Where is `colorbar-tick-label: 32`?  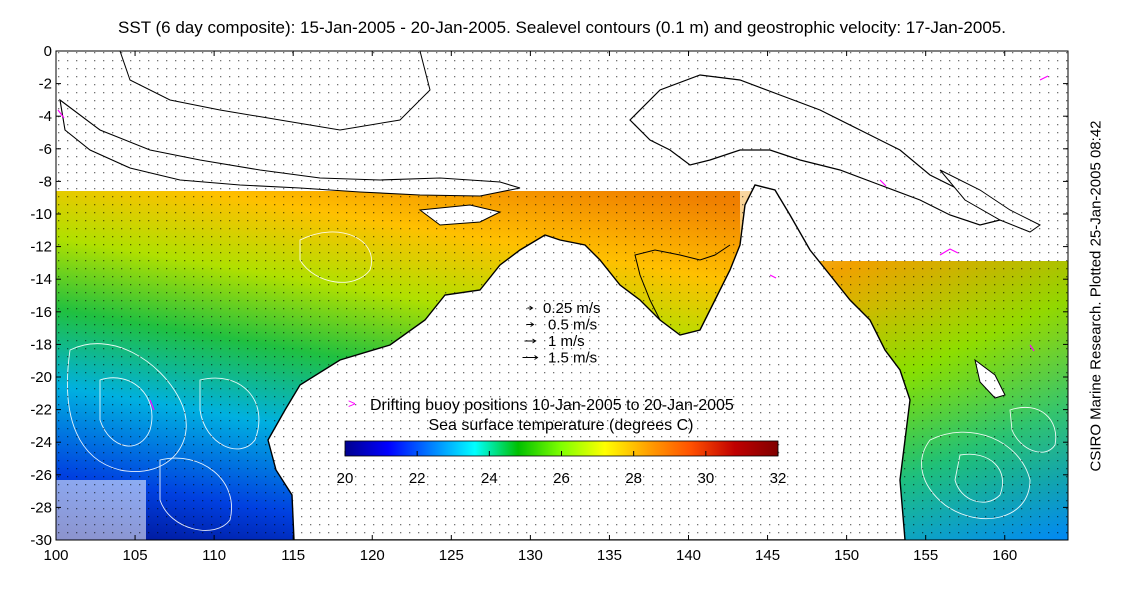 colorbar-tick-label: 32 is located at coordinates (778, 478).